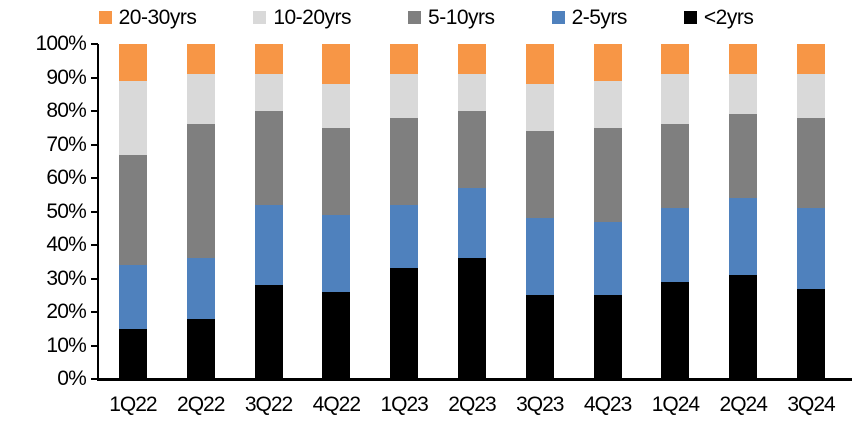 Image resolution: width=852 pixels, height=431 pixels. What do you see at coordinates (743, 404) in the screenshot?
I see `x-axis-label-2q24: 2Q24` at bounding box center [743, 404].